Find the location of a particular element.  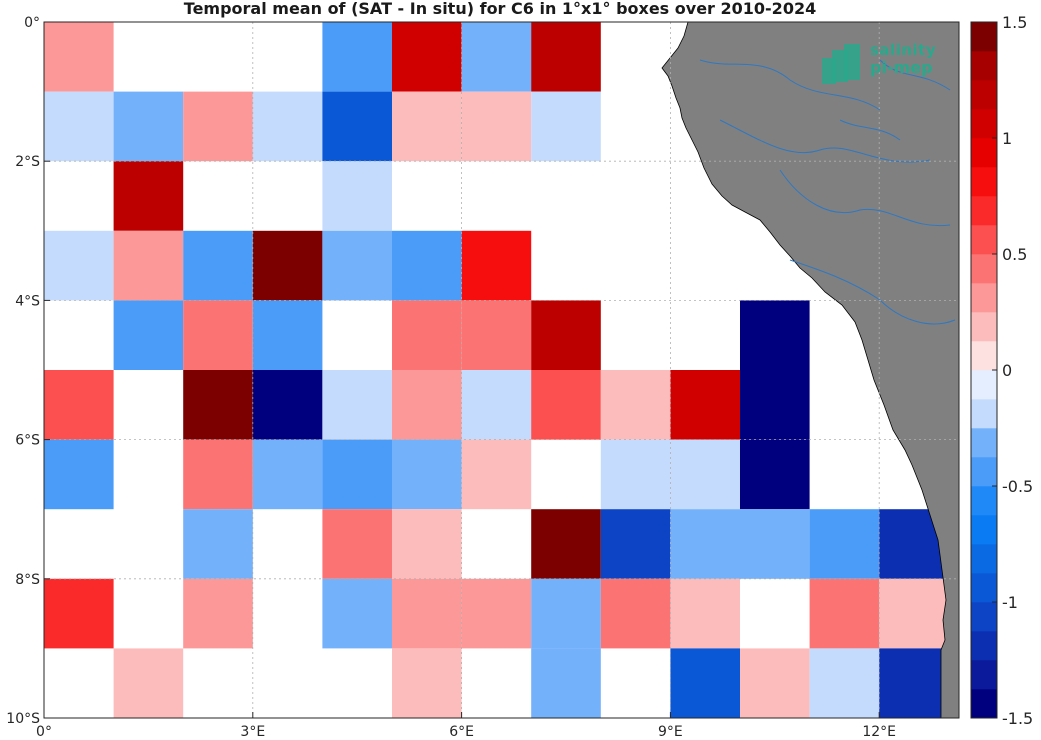

x-tick-label: 0° is located at coordinates (44, 732).